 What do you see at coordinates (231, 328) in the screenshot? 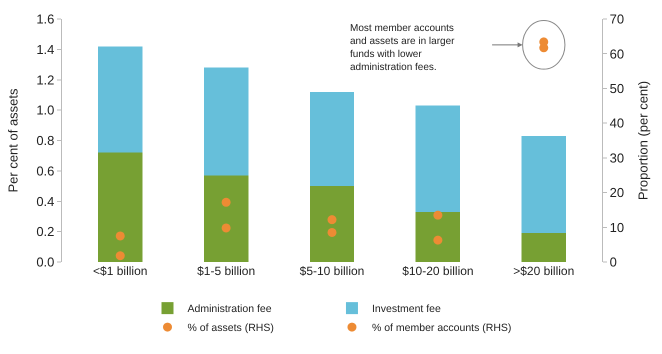
I see `legend-label: % of assets (RHS)` at bounding box center [231, 328].